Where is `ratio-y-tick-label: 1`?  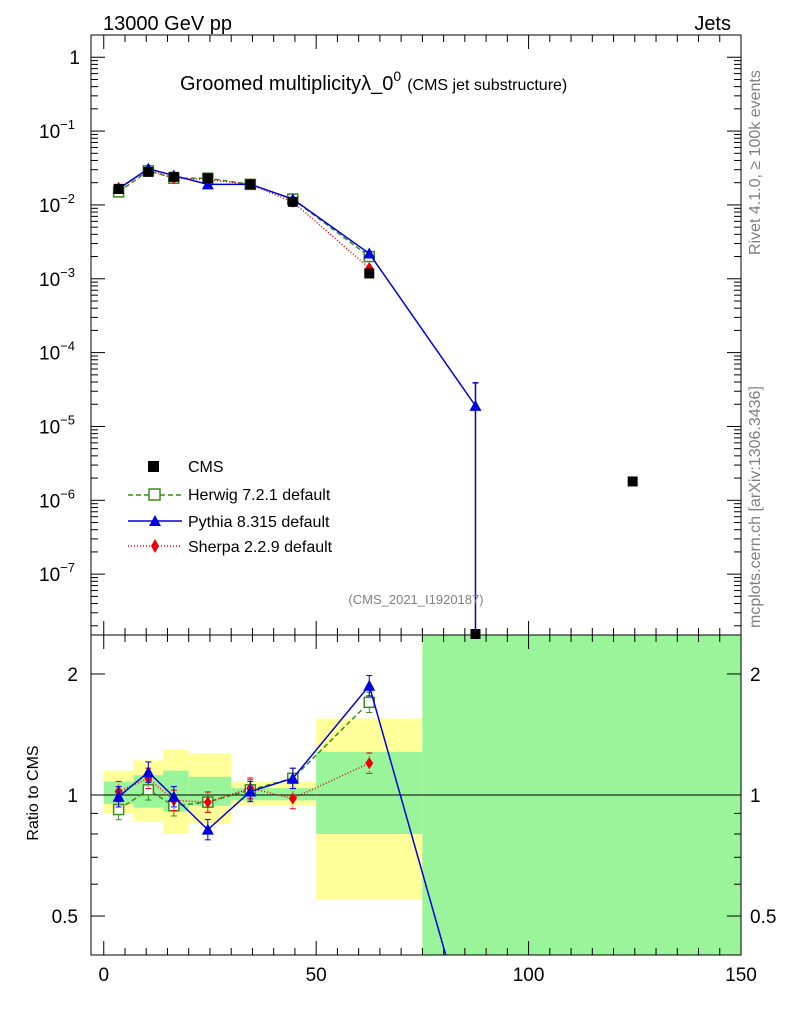 ratio-y-tick-label: 1 is located at coordinates (72, 796).